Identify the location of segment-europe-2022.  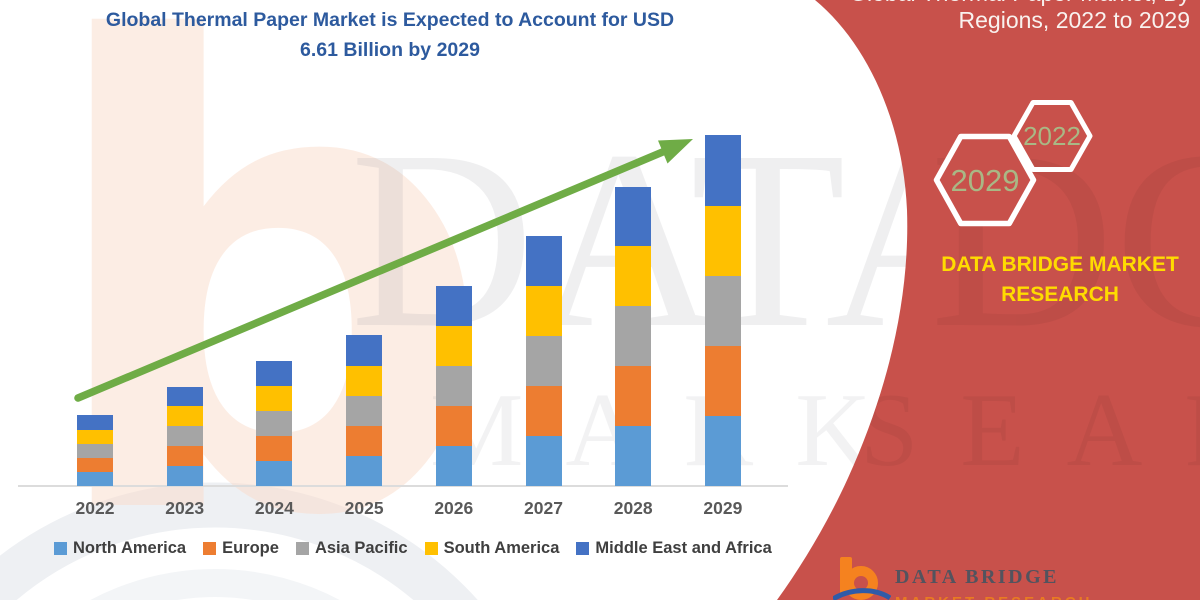
(95, 465).